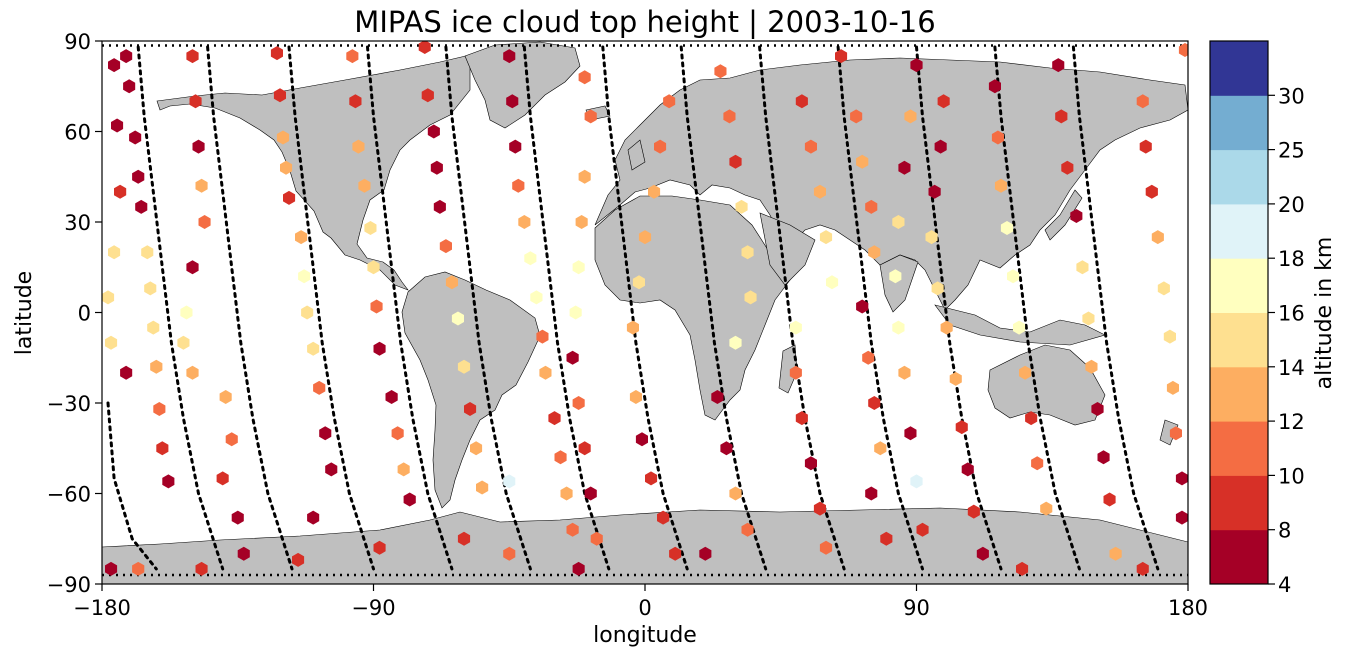 The image size is (1345, 657). I want to click on colorbar-tick-label: 10, so click(1291, 476).